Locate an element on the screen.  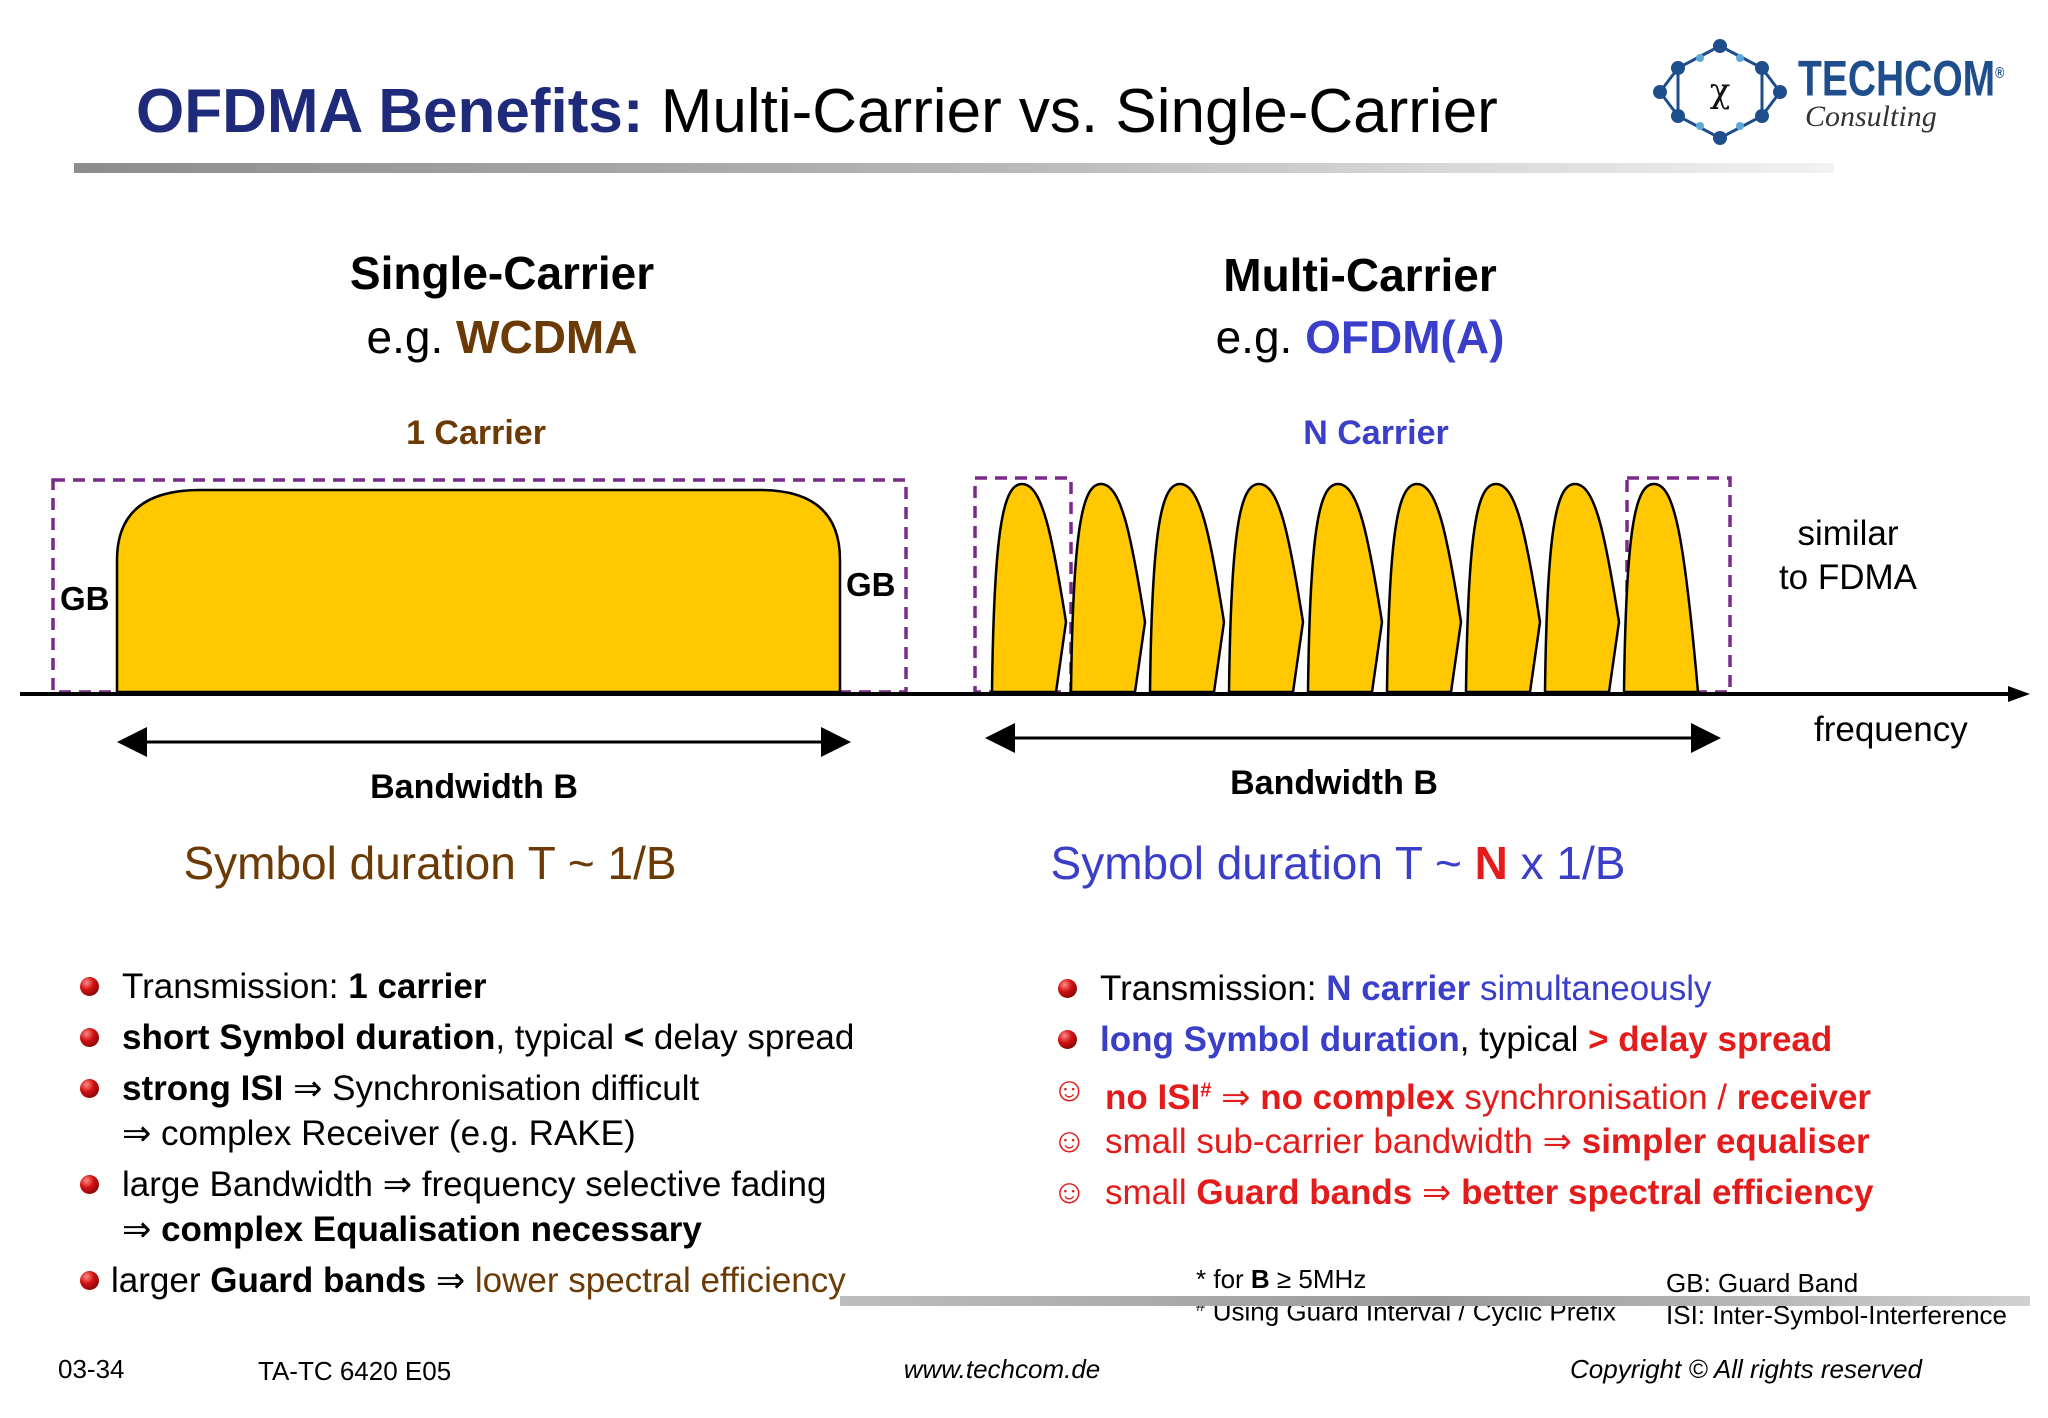
multi-symbol-duration: Symbol duration T ~ N x 1/B is located at coordinates (1338, 863).